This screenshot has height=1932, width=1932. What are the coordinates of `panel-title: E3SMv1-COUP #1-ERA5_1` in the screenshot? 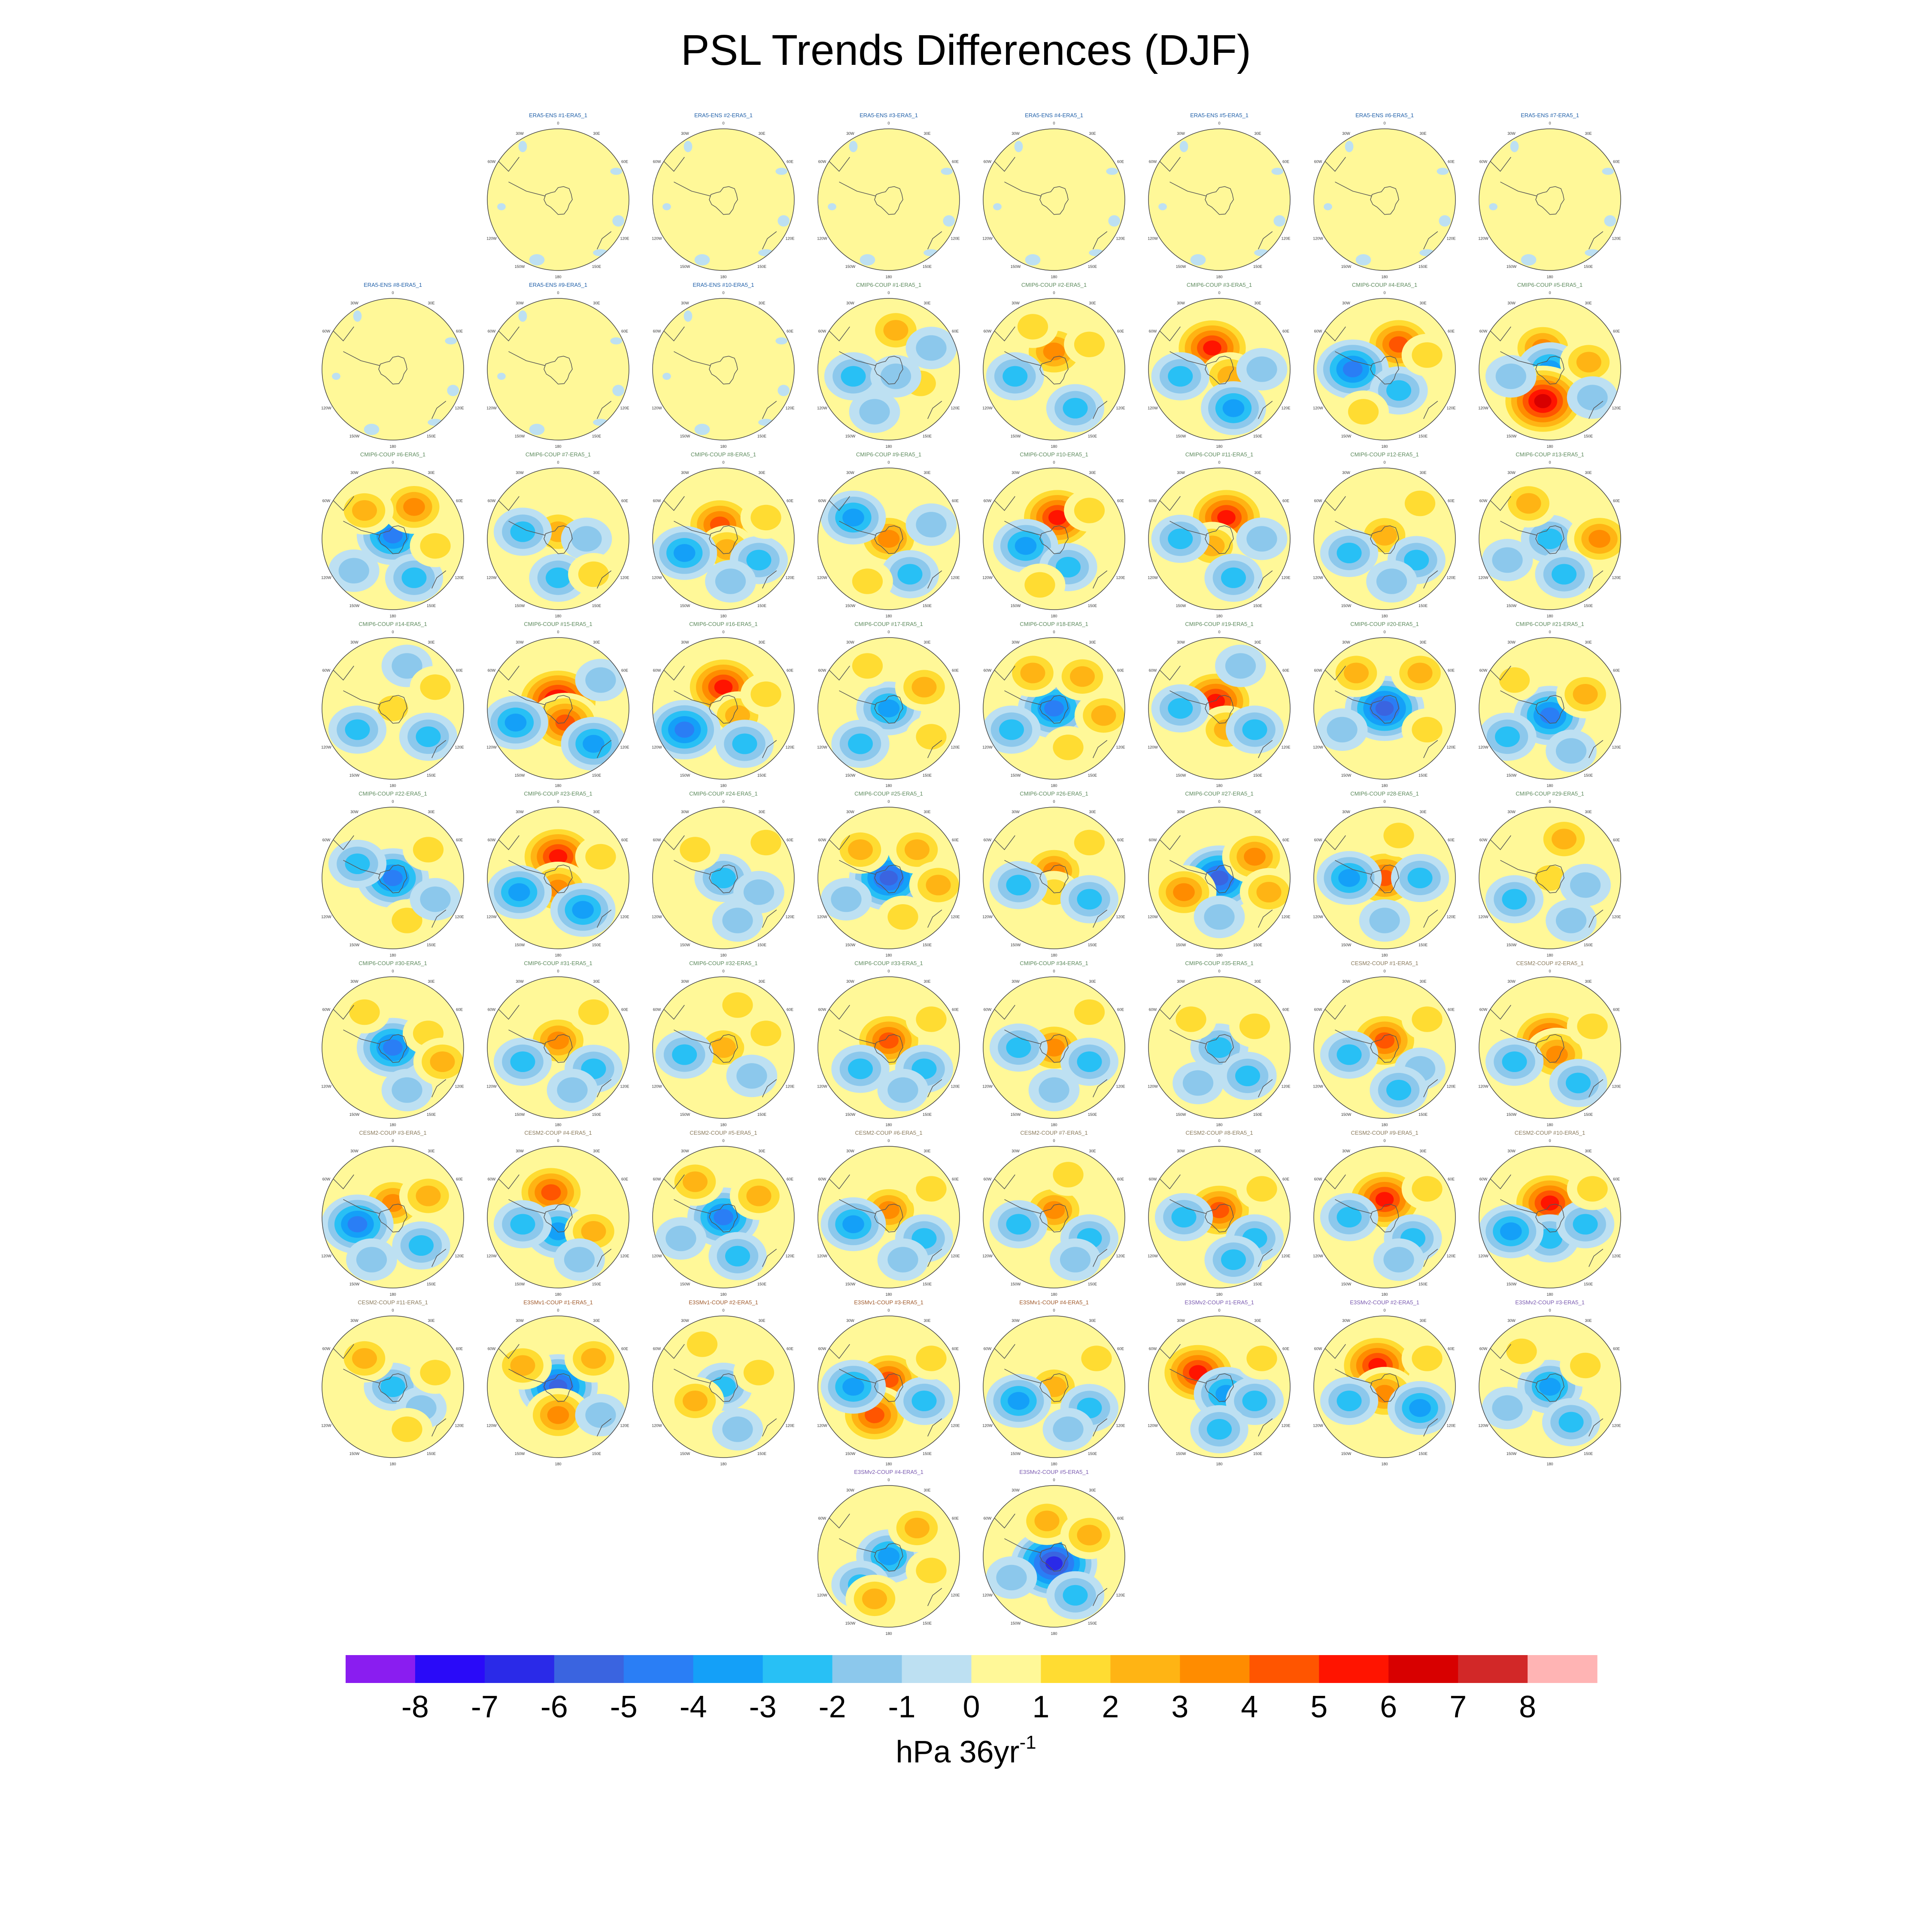 It's located at (558, 1302).